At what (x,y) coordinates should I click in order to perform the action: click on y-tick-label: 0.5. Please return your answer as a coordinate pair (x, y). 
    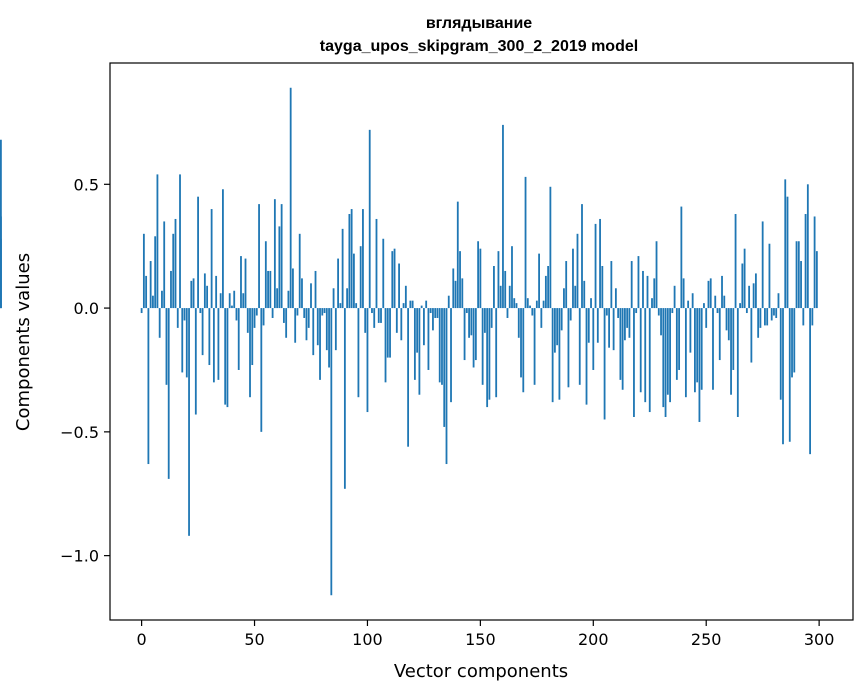
    Looking at the image, I should click on (86, 184).